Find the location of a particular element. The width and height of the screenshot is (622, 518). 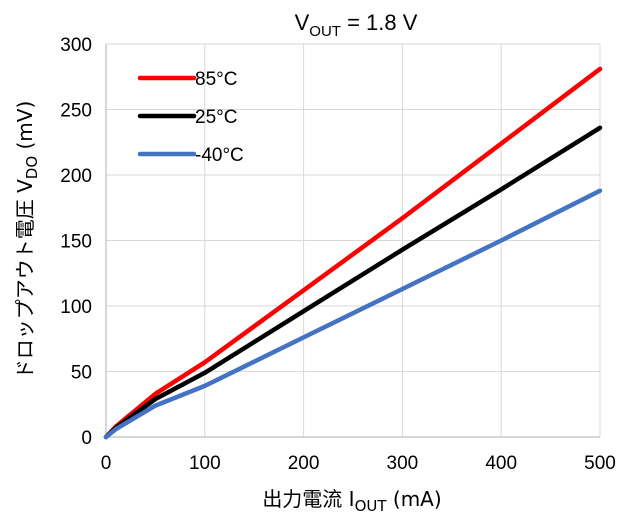

chart-title: VOUT = 1.8 V is located at coordinates (356, 25).